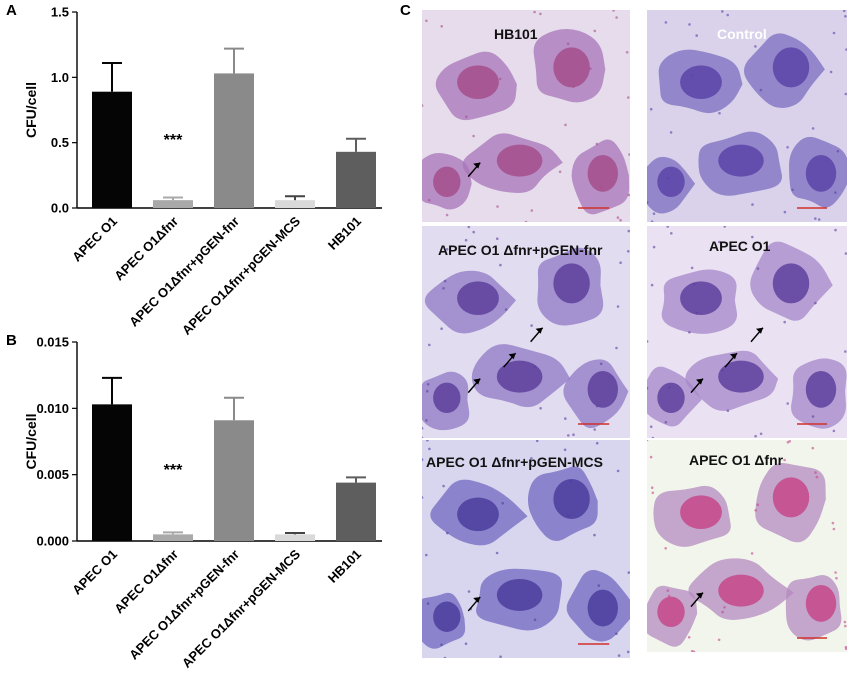 The width and height of the screenshot is (851, 696). Describe the element at coordinates (526, 116) in the screenshot. I see `micrograph-hb101: HB101` at that location.